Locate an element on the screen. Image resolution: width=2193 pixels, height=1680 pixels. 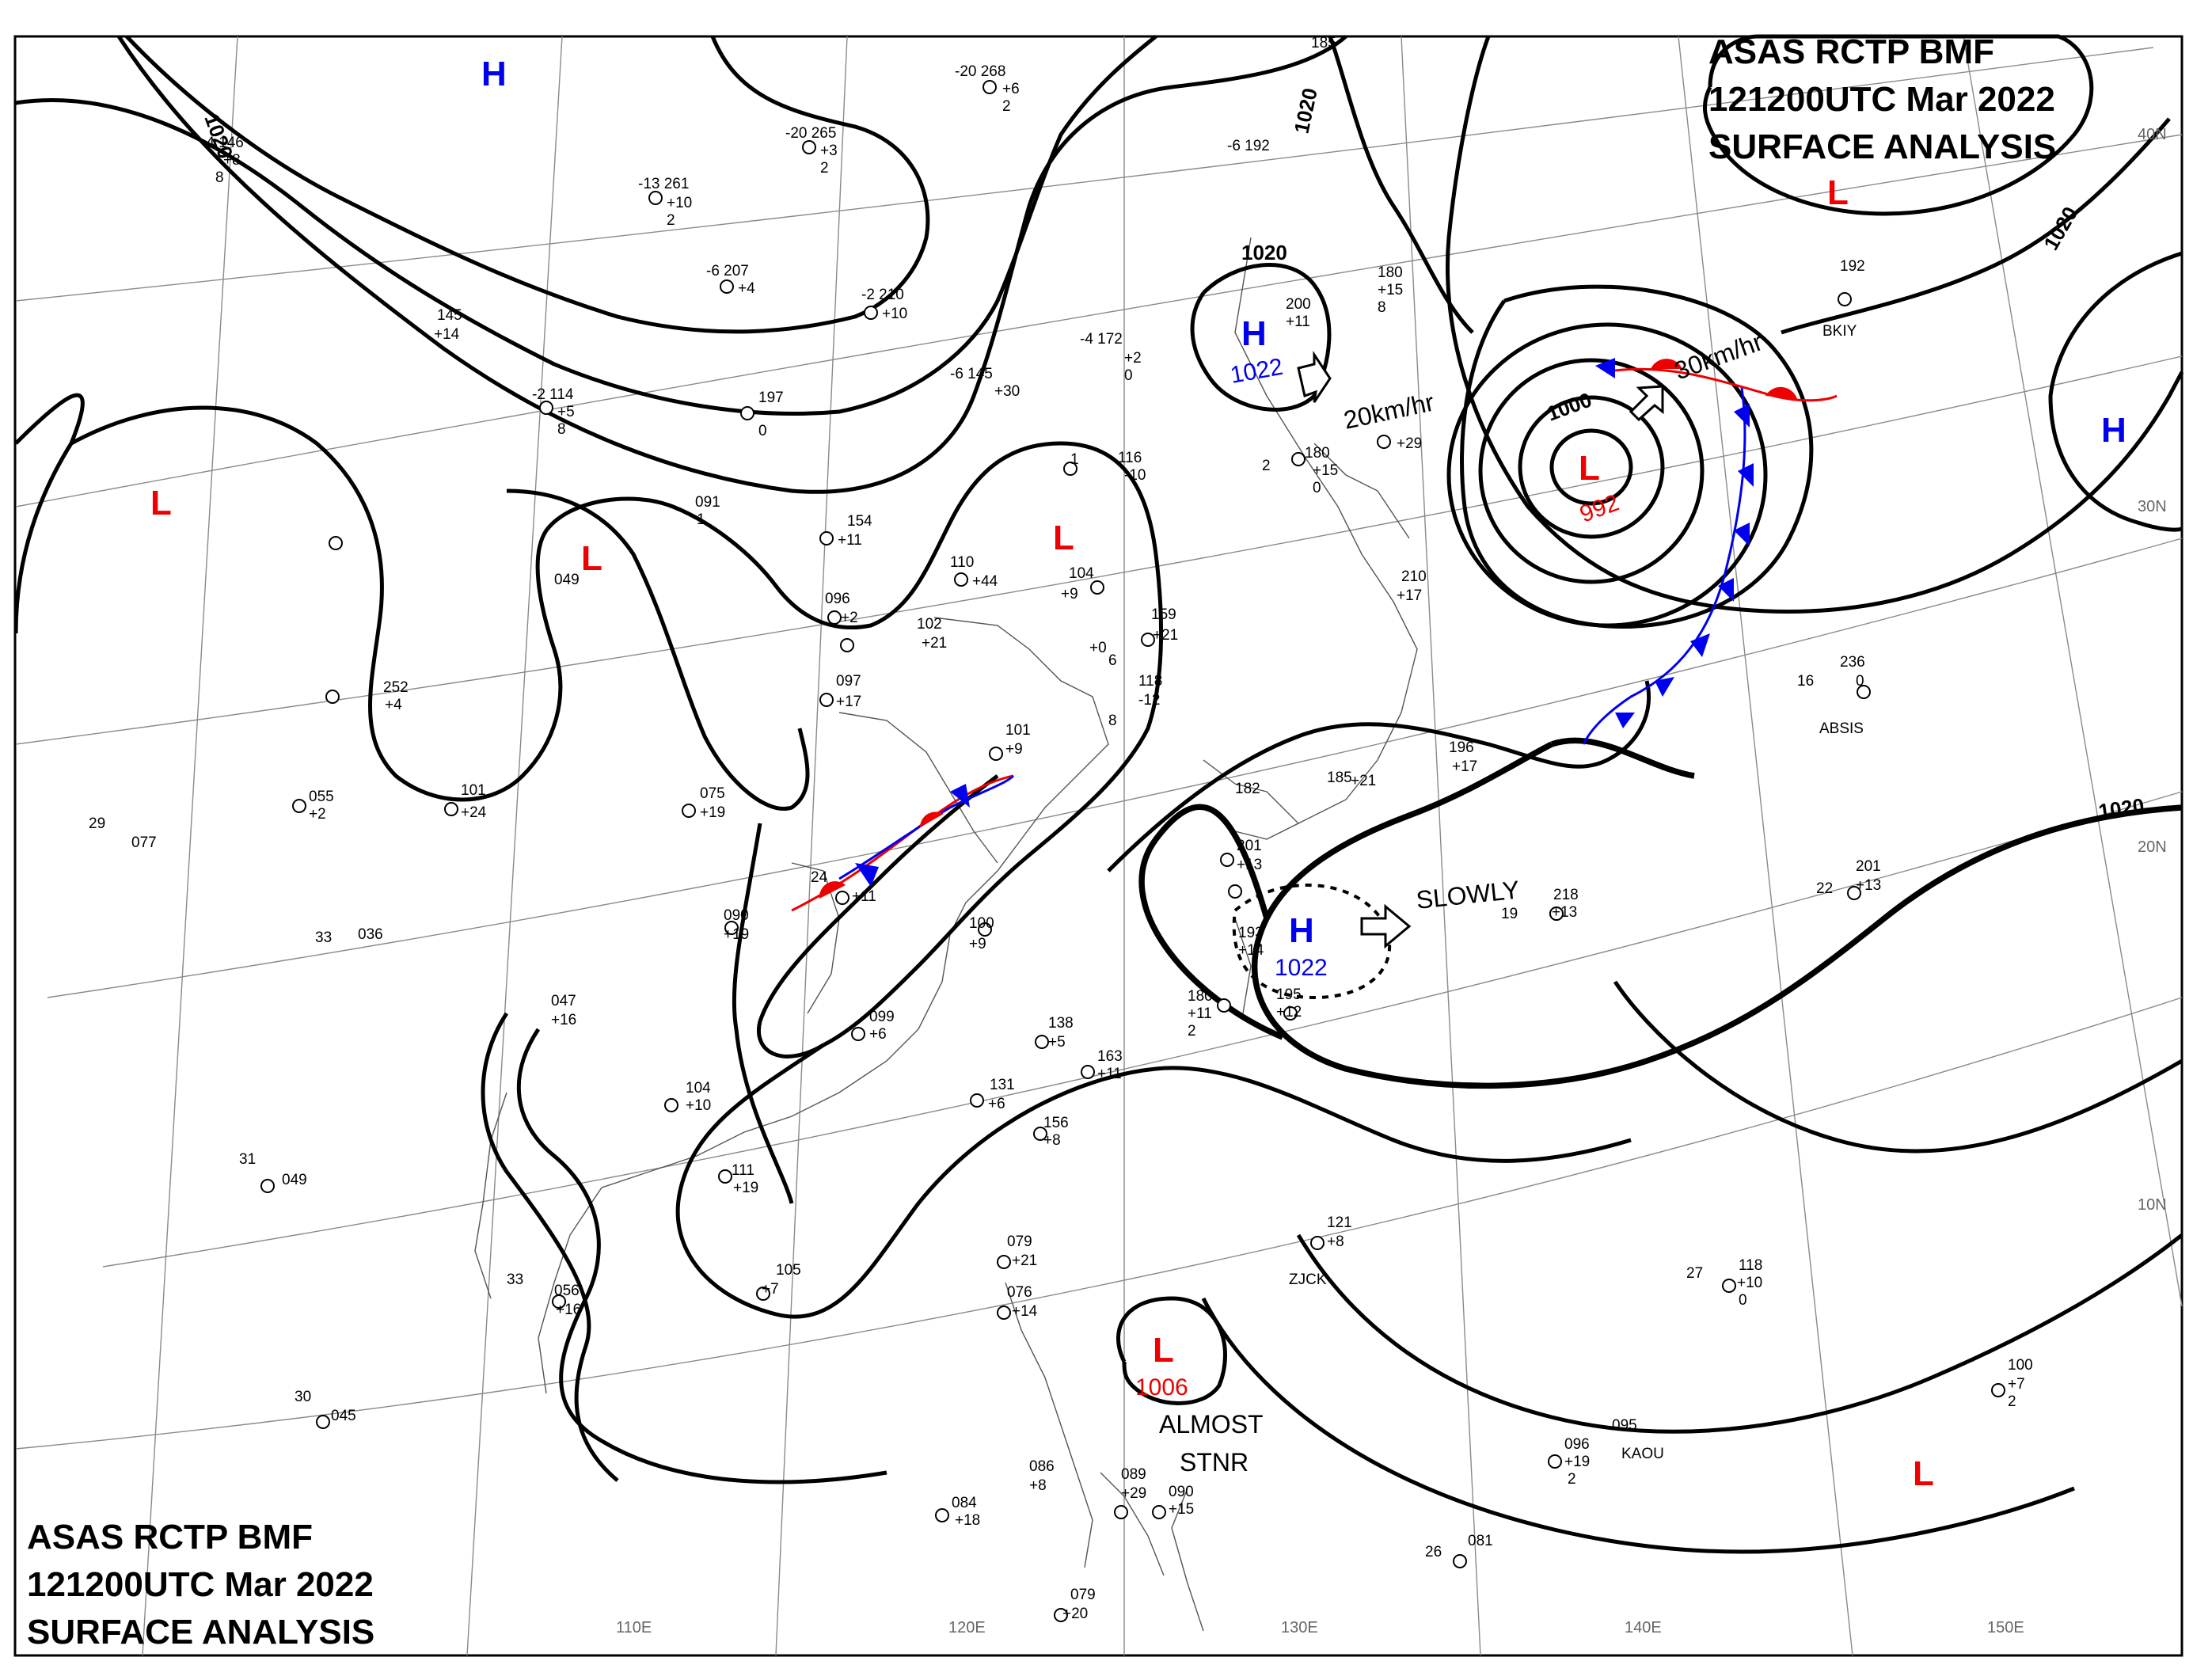
front-symbols is located at coordinates (1304, 622).